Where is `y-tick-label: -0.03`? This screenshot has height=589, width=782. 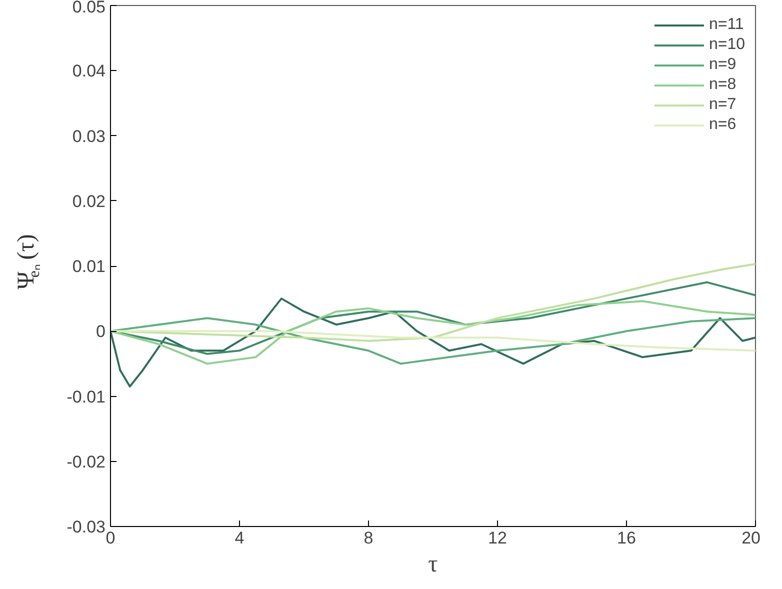
y-tick-label: -0.03 is located at coordinates (86, 527).